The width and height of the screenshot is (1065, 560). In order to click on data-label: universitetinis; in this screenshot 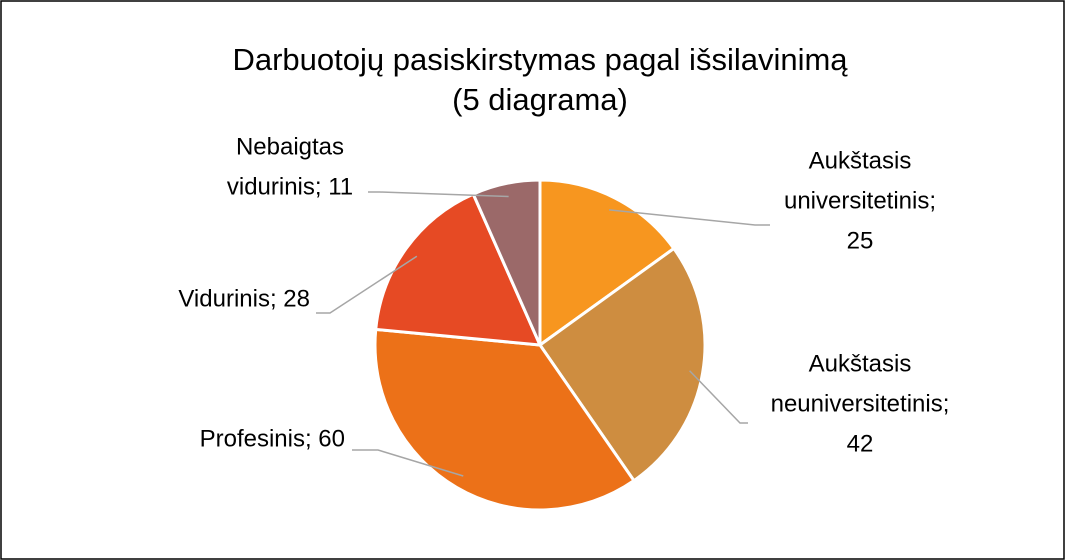, I will do `click(860, 200)`.